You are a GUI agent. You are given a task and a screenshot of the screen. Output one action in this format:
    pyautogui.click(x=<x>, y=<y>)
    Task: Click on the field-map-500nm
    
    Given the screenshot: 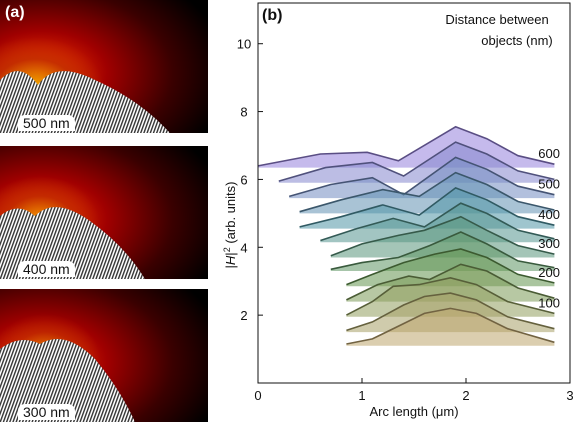 What is the action you would take?
    pyautogui.click(x=104, y=66)
    